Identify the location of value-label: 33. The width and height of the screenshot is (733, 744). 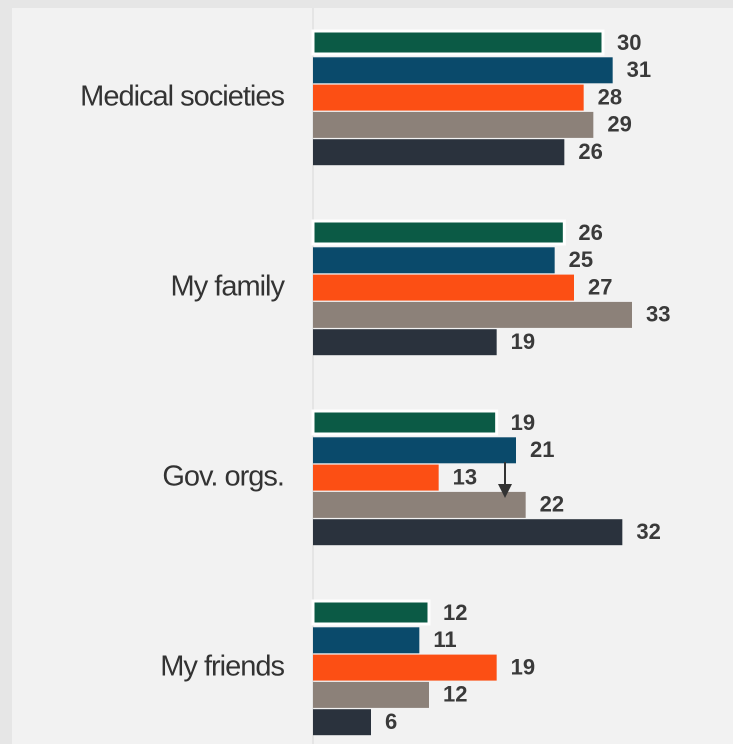
(658, 314).